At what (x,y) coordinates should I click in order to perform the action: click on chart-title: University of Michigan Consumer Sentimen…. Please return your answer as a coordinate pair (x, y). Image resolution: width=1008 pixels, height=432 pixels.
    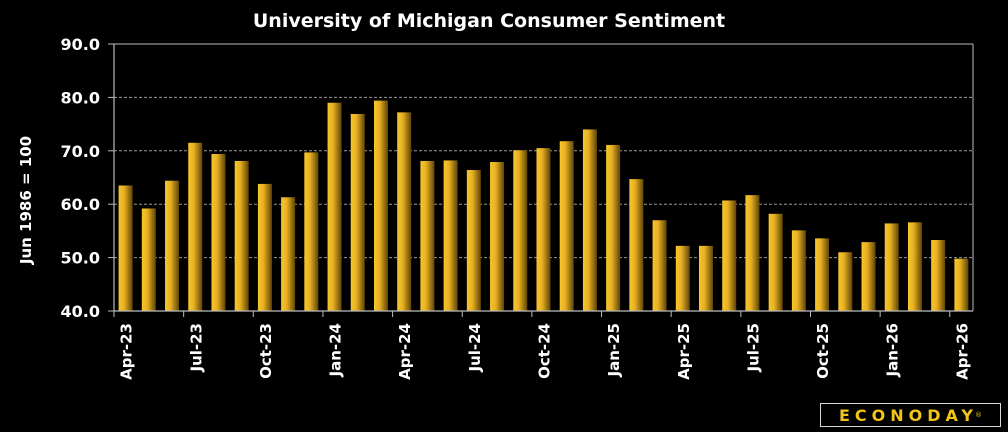
    Looking at the image, I should click on (489, 21).